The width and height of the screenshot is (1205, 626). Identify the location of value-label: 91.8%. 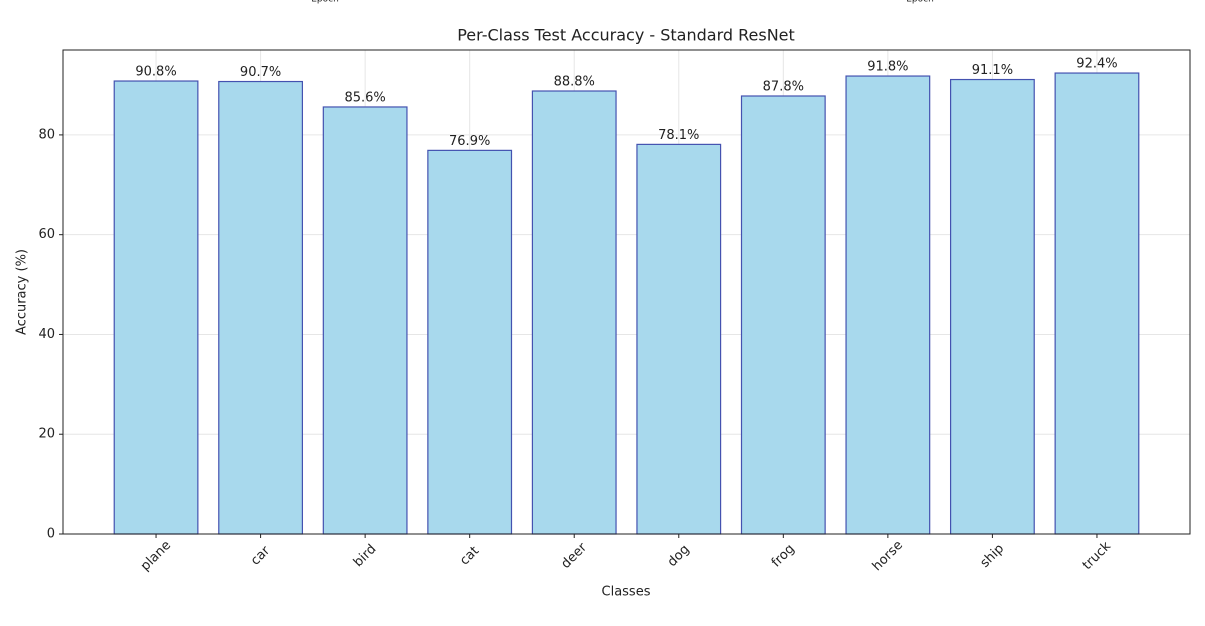
(887, 67).